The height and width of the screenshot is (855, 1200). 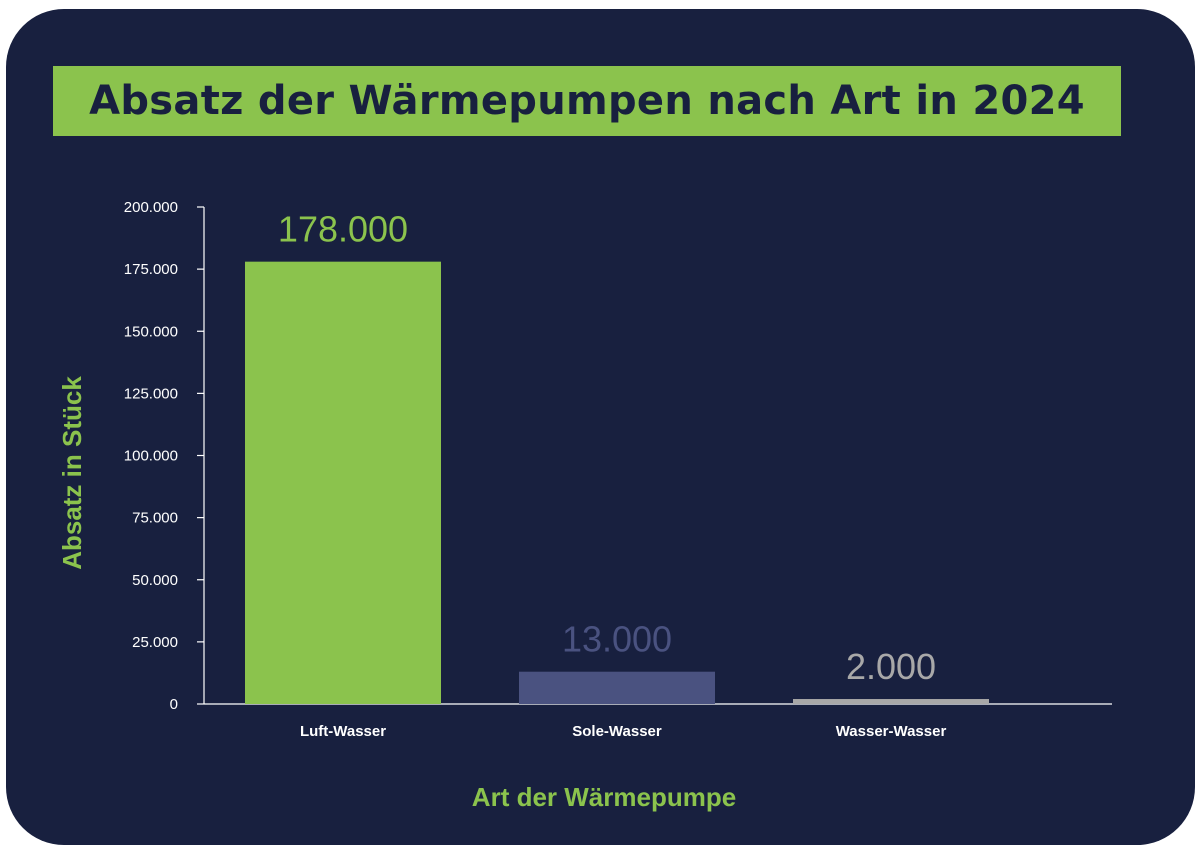 What do you see at coordinates (617, 731) in the screenshot?
I see `x-tick-label: Sole-Wasser` at bounding box center [617, 731].